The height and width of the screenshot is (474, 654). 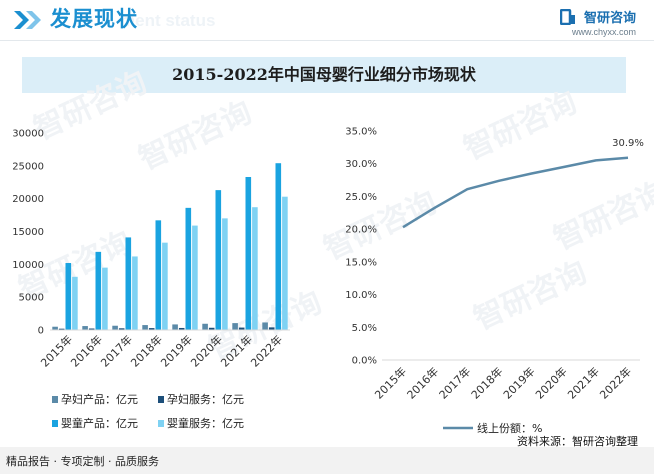 What do you see at coordinates (28, 199) in the screenshot?
I see `bar-y-tick-label: 20000` at bounding box center [28, 199].